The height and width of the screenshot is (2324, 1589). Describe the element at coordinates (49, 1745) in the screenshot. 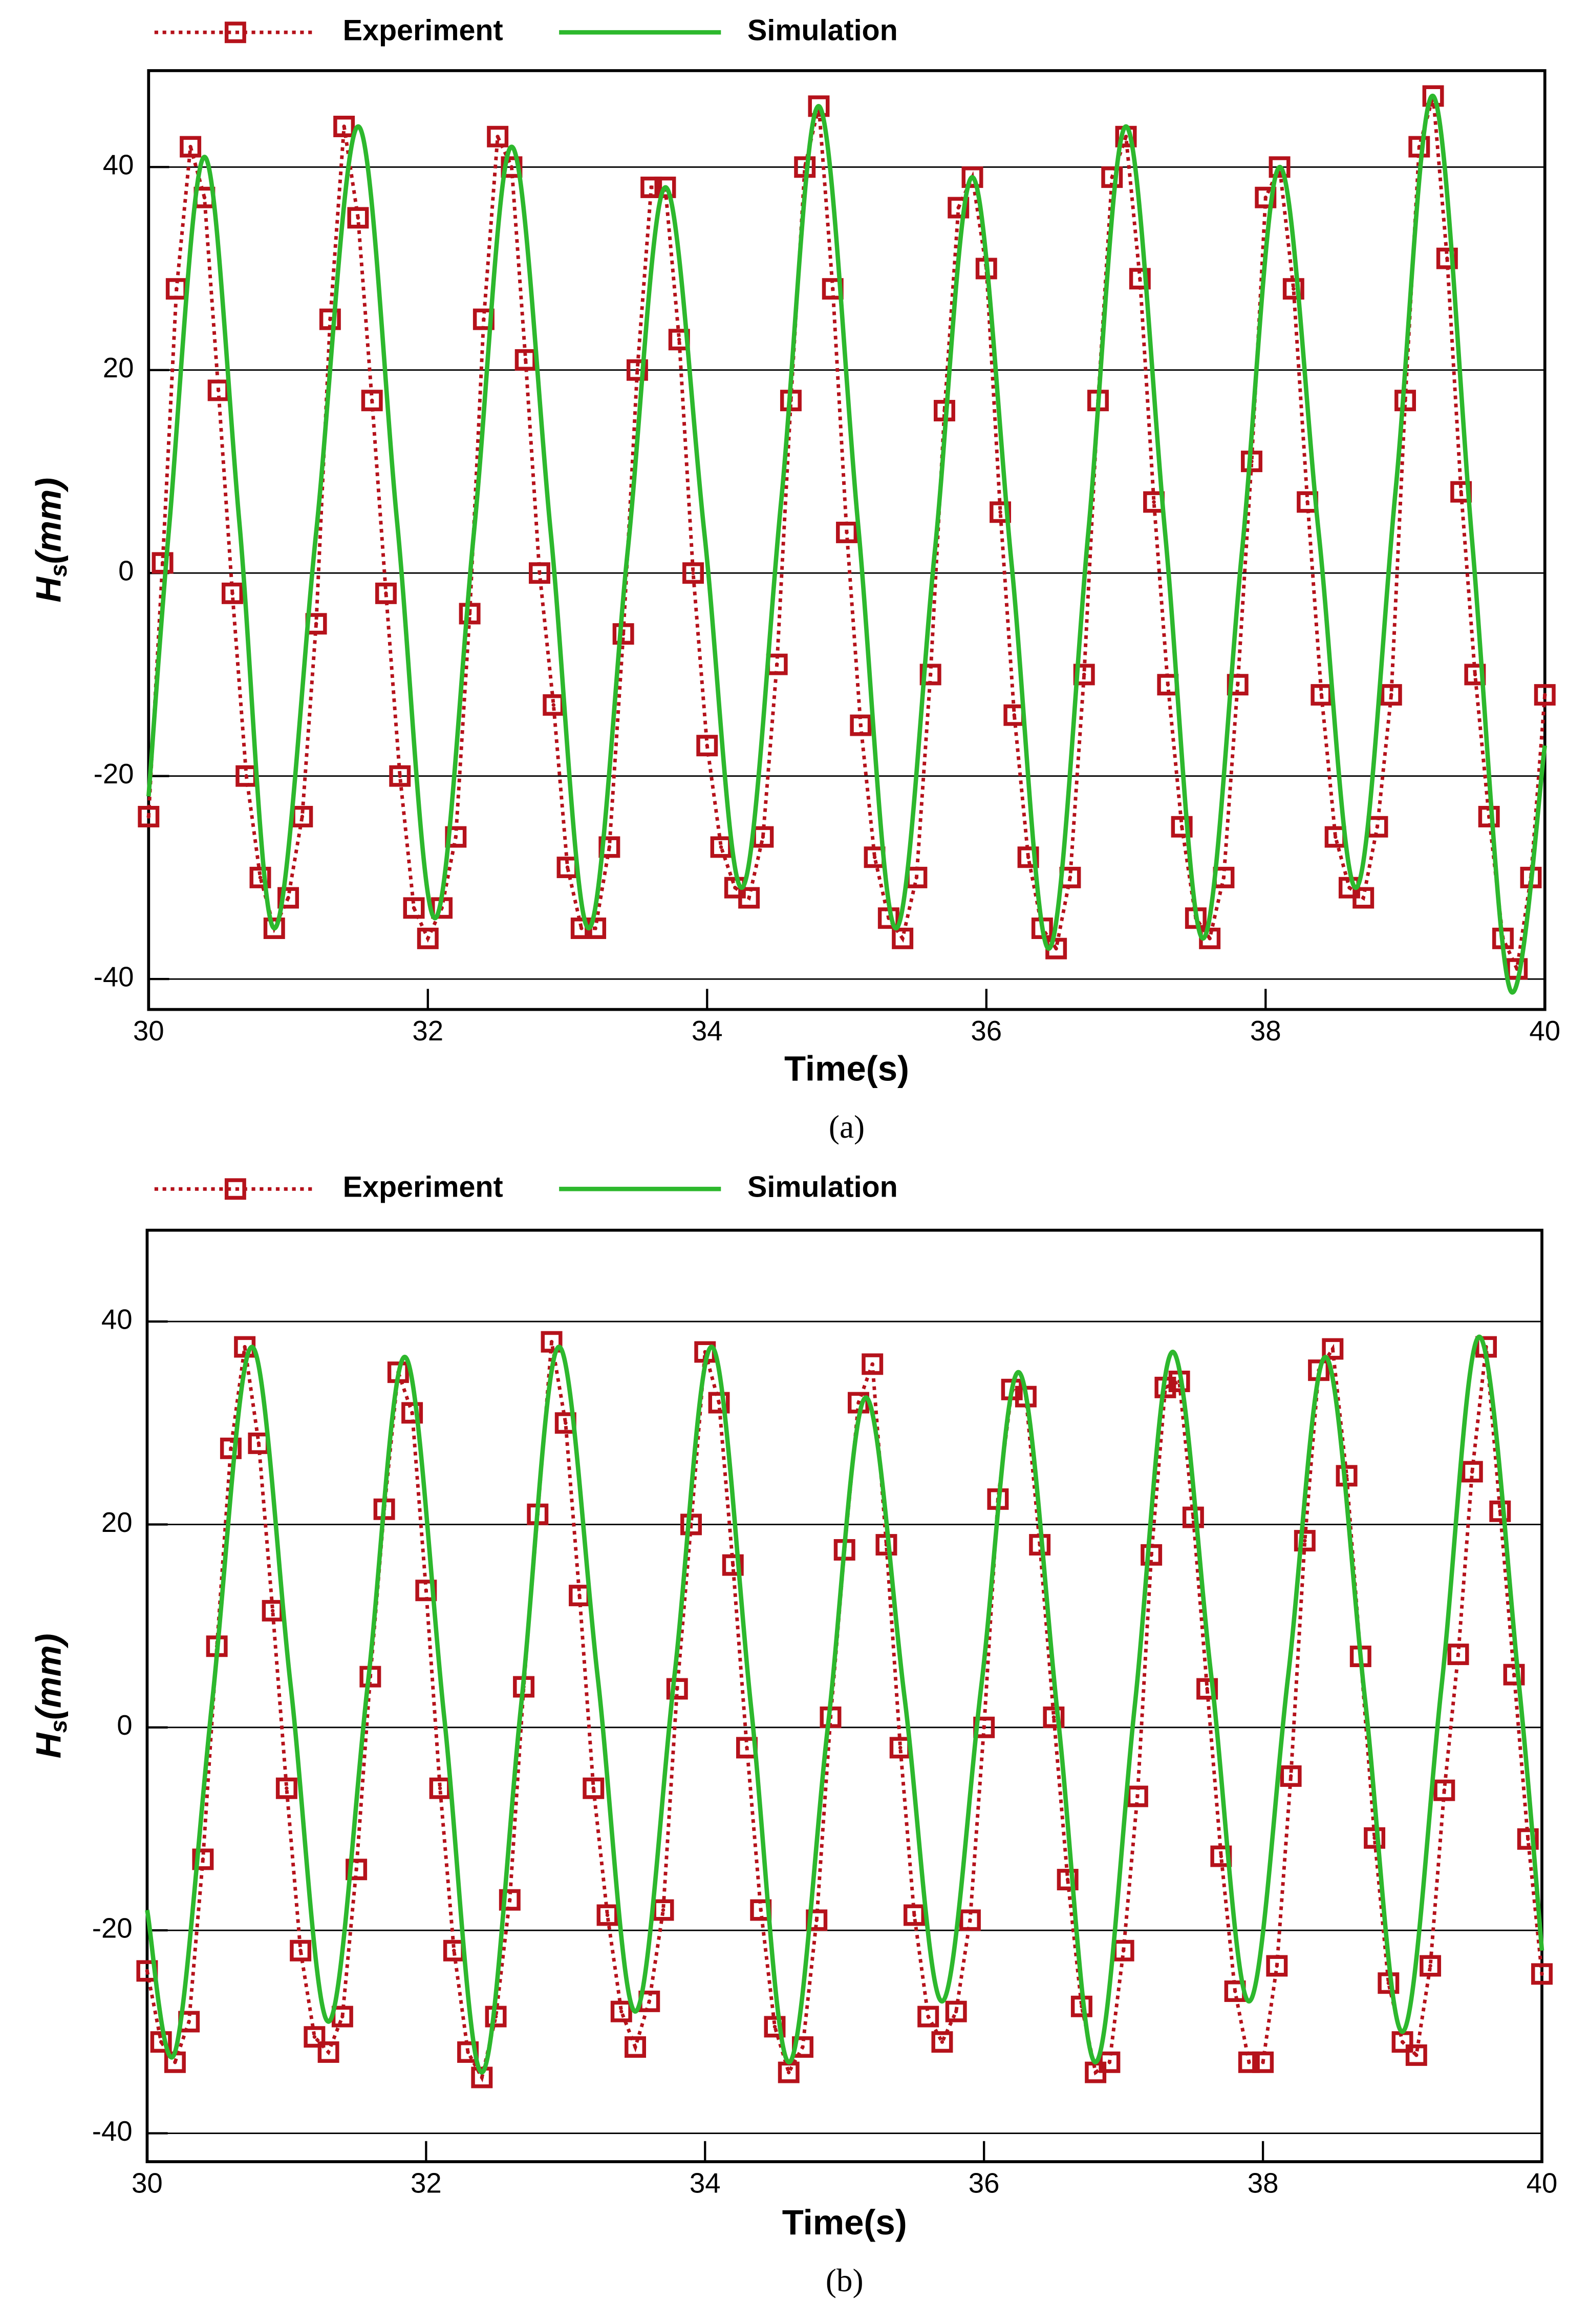

I see `y-label-main: H` at that location.